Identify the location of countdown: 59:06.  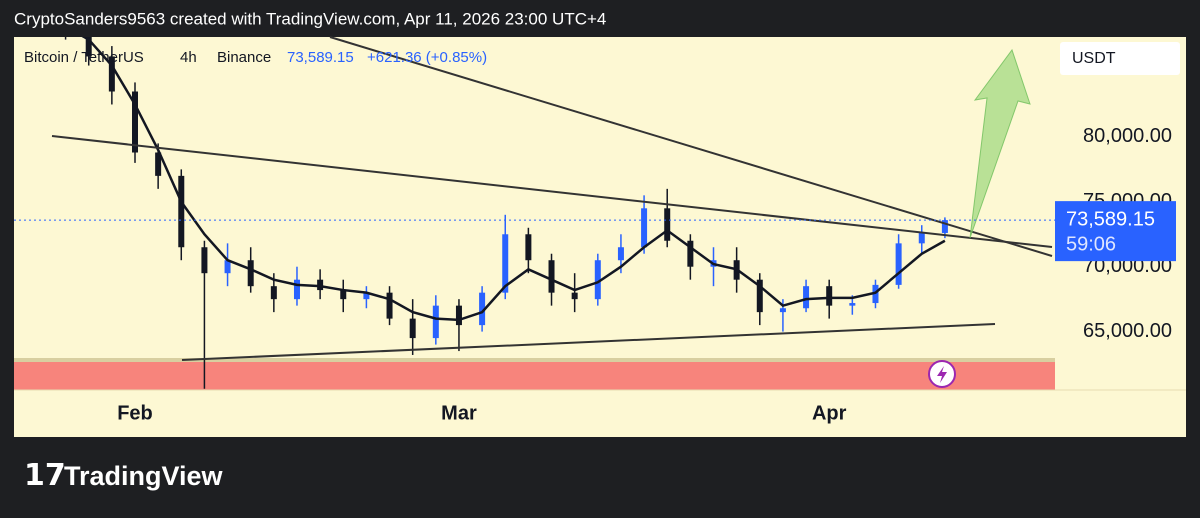
(1091, 244).